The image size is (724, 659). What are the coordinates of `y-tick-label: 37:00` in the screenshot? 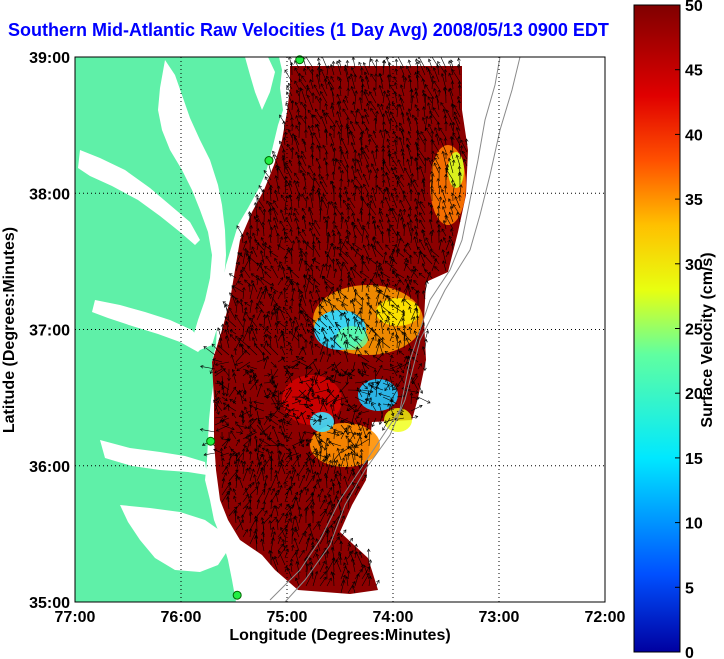 It's located at (49, 331).